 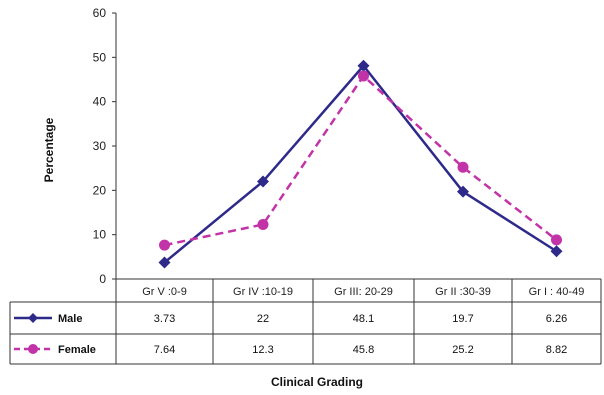 I want to click on y-tick-label: 10, so click(x=100, y=235).